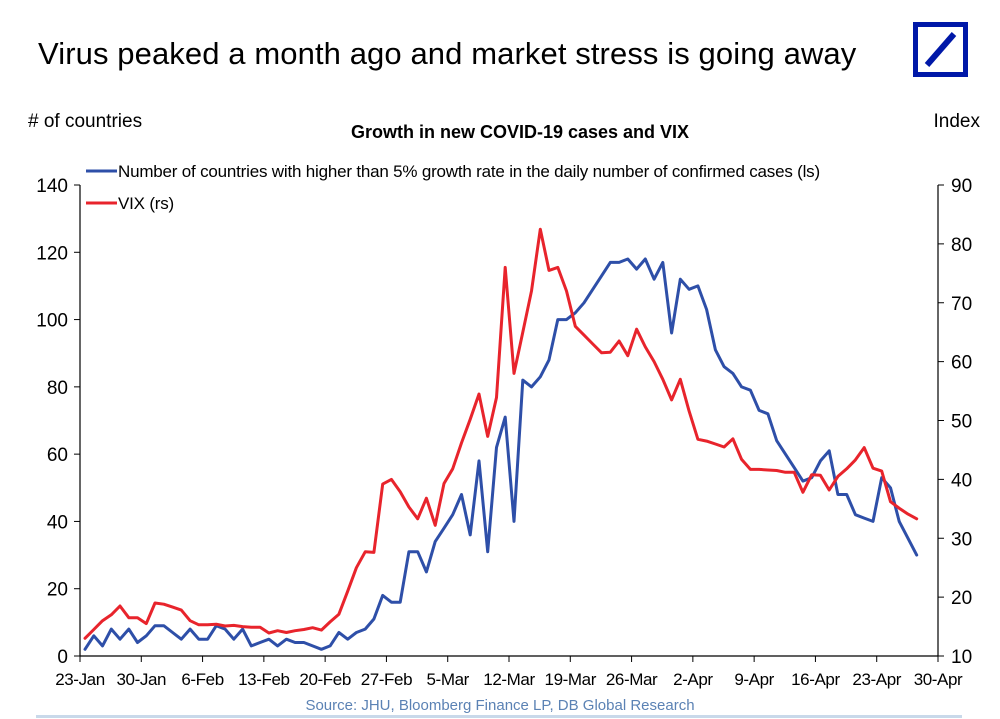  I want to click on x-tick-label: 23-Jan, so click(80, 679).